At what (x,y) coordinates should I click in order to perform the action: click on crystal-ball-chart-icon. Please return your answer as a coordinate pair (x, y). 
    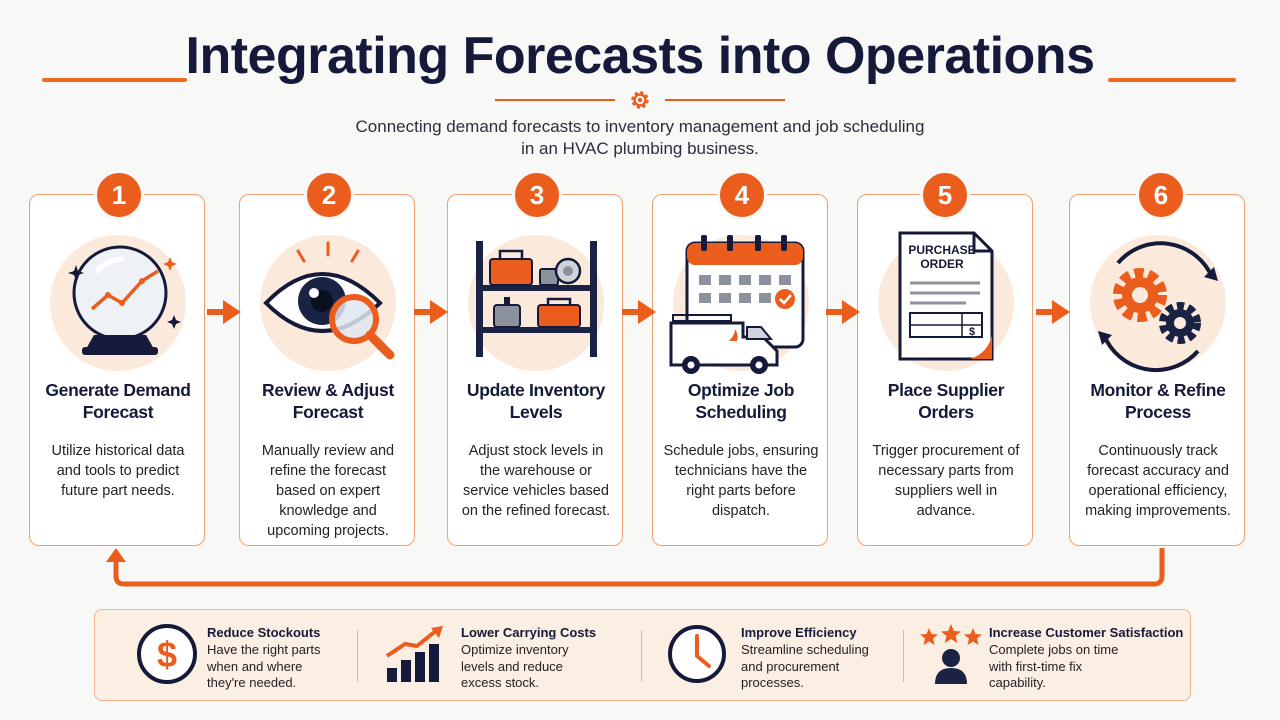
    Looking at the image, I should click on (118, 299).